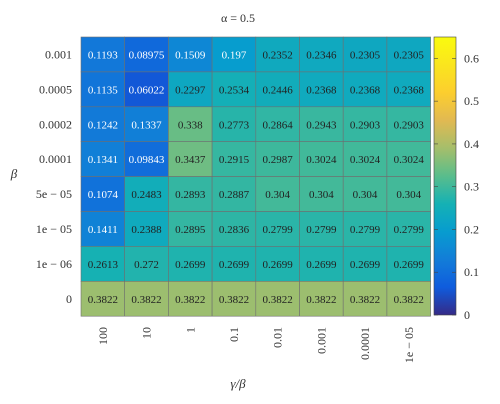 This screenshot has width=500, height=404. Describe the element at coordinates (234, 334) in the screenshot. I see `x-tick-label: 0.1` at that location.